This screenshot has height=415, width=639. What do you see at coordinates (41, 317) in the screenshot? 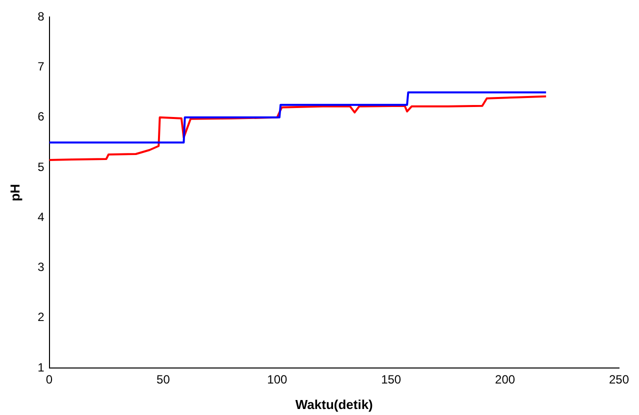
I see `y-tick-label: 2` at bounding box center [41, 317].